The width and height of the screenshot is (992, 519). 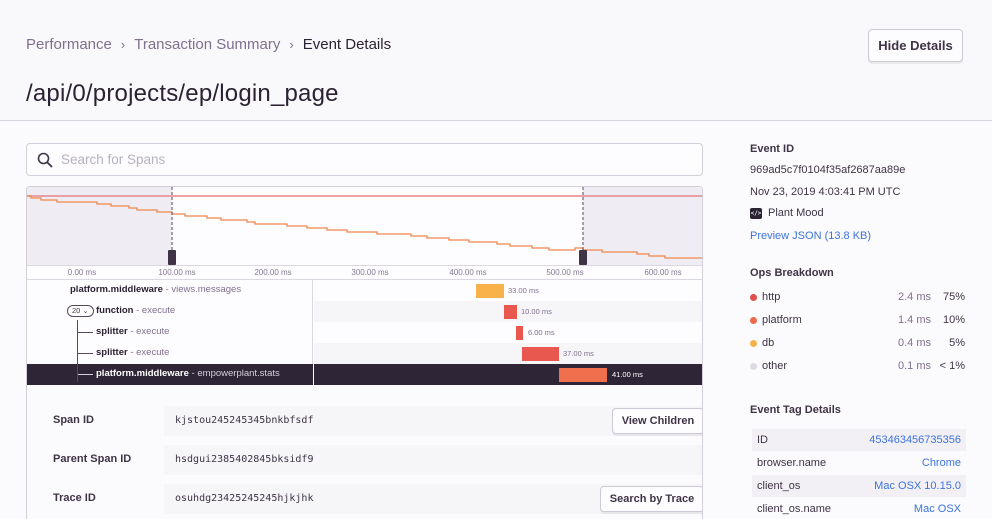 I want to click on event-tags-heading: Event Tag Details, so click(x=795, y=410).